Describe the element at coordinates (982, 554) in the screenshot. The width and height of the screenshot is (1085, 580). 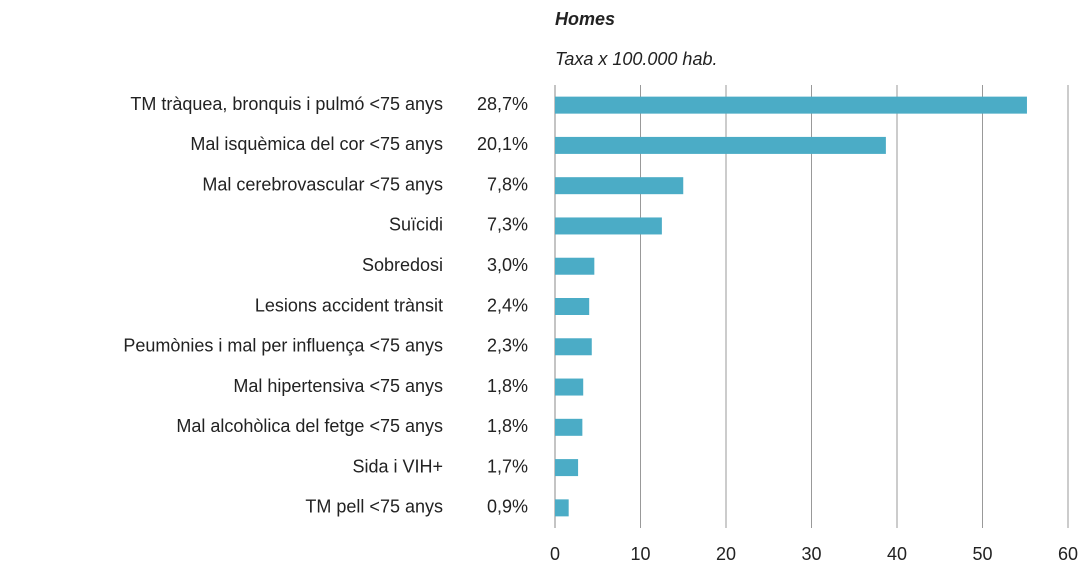
I see `x-tick-label: 50` at that location.